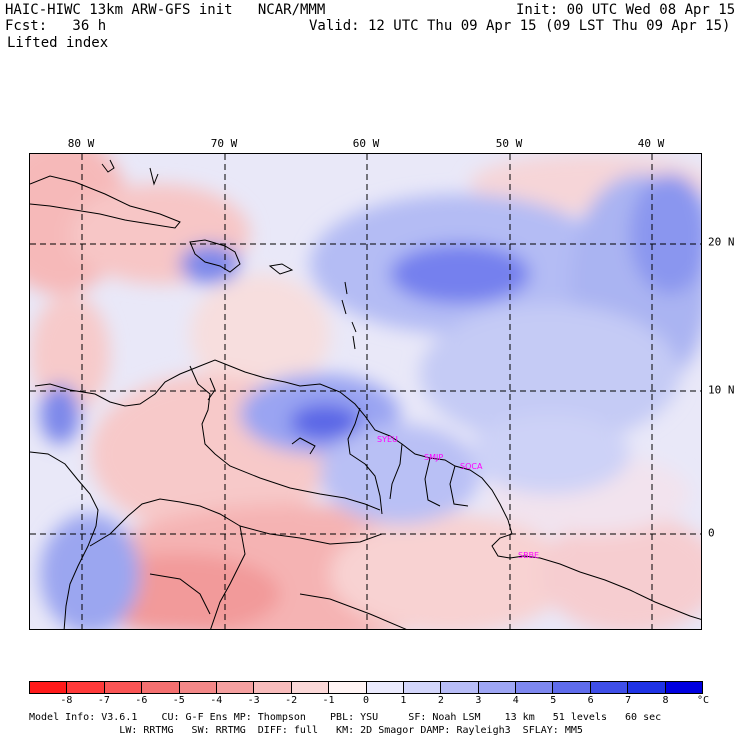 The height and width of the screenshot is (740, 740). I want to click on map-title: HAIC-HIWC 13km ARW-GFS init NCAR/MMM, so click(165, 10).